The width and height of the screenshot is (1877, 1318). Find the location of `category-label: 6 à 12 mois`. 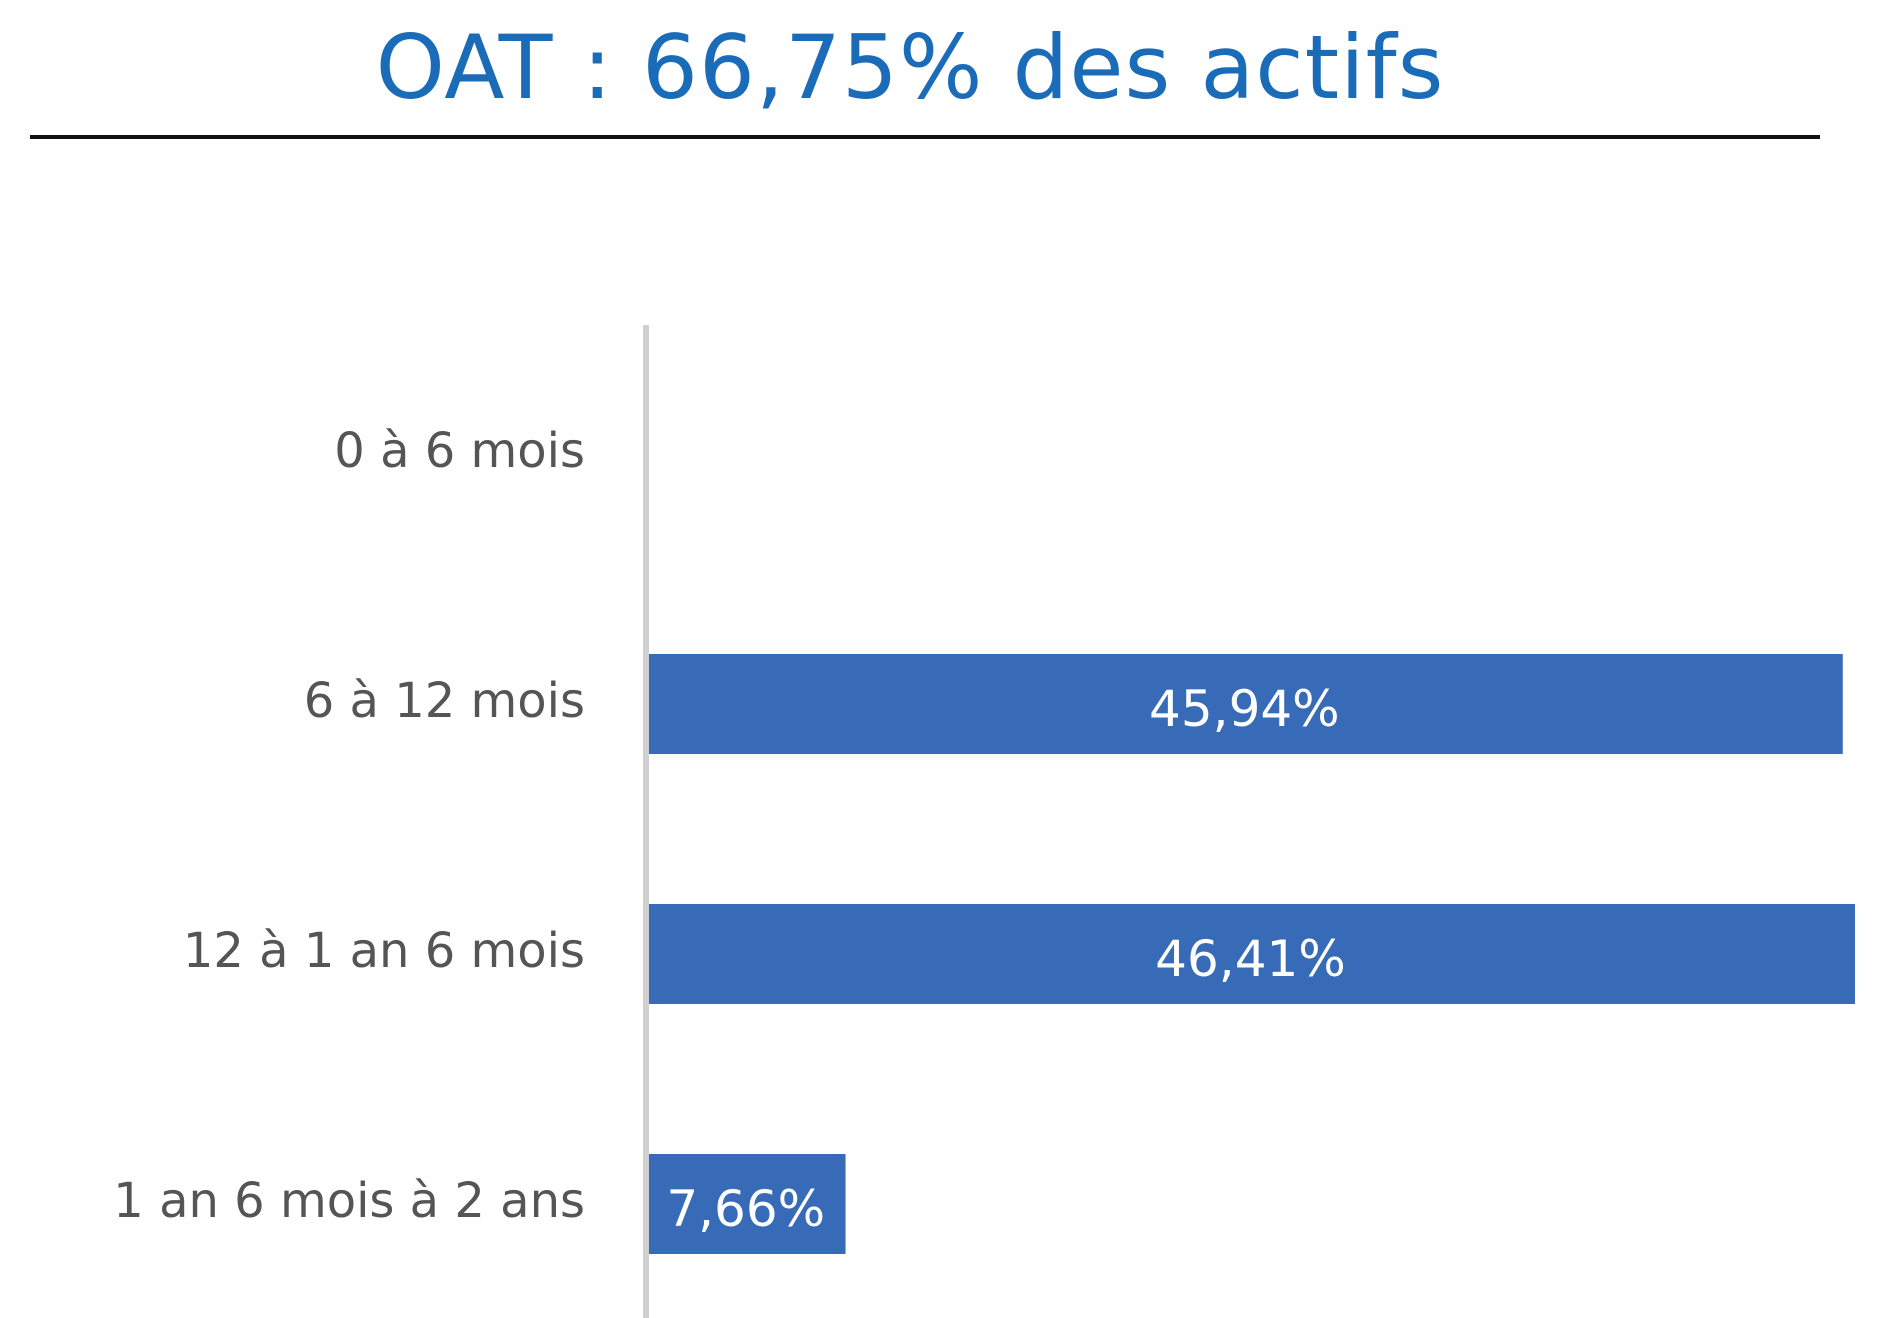

category-label: 6 à 12 mois is located at coordinates (444, 701).